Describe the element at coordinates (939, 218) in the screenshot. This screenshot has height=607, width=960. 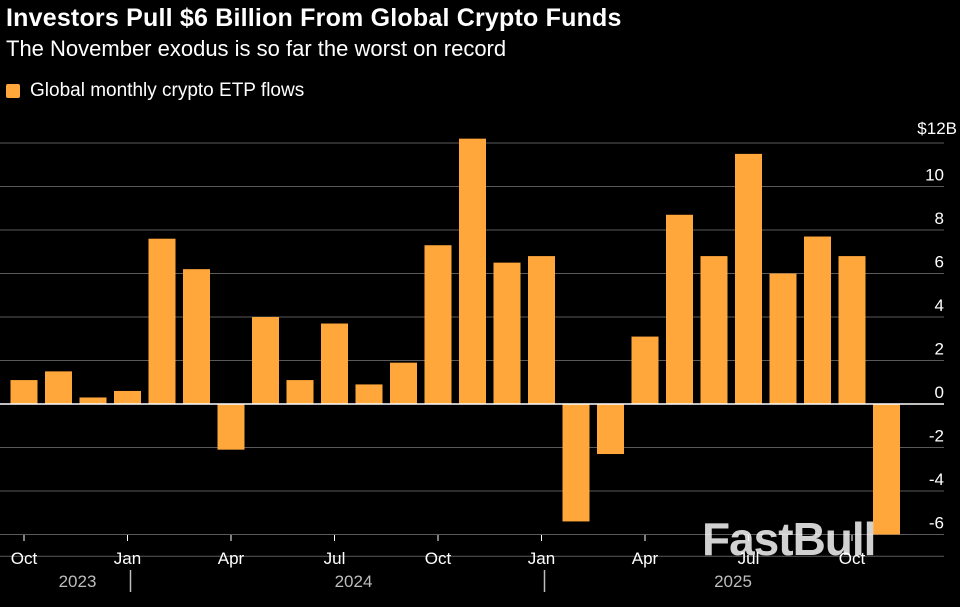
I see `y-tick-label: 8` at that location.